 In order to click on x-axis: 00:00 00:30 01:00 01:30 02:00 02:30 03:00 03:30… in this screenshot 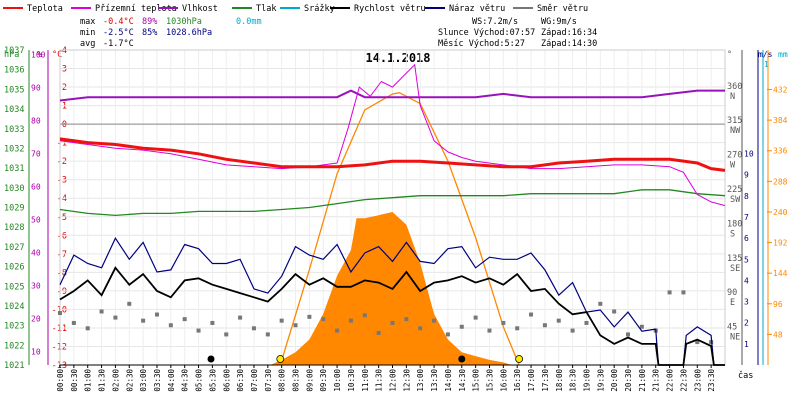, I will do `click(390, 378)`.